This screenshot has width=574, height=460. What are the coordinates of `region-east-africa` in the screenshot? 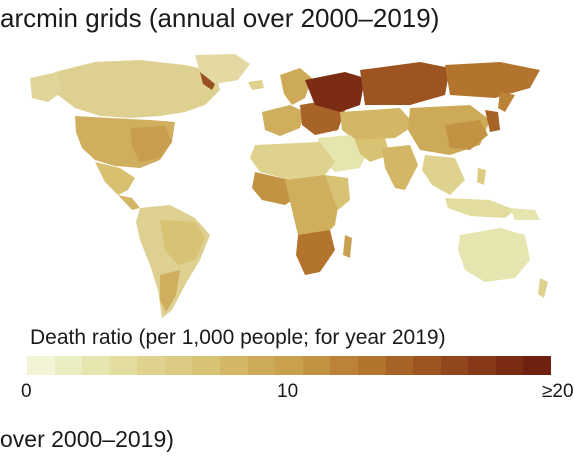 It's located at (337, 192).